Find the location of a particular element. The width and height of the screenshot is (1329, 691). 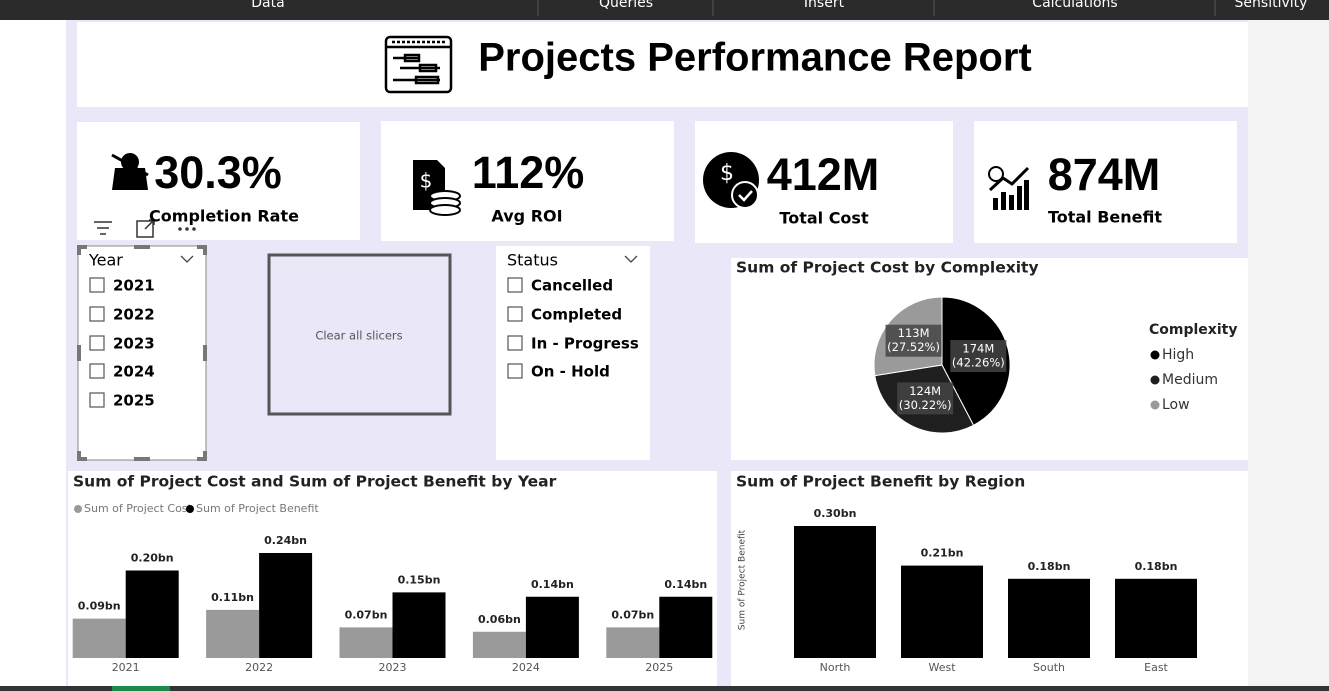

slicer-item: On - Hold is located at coordinates (570, 372).